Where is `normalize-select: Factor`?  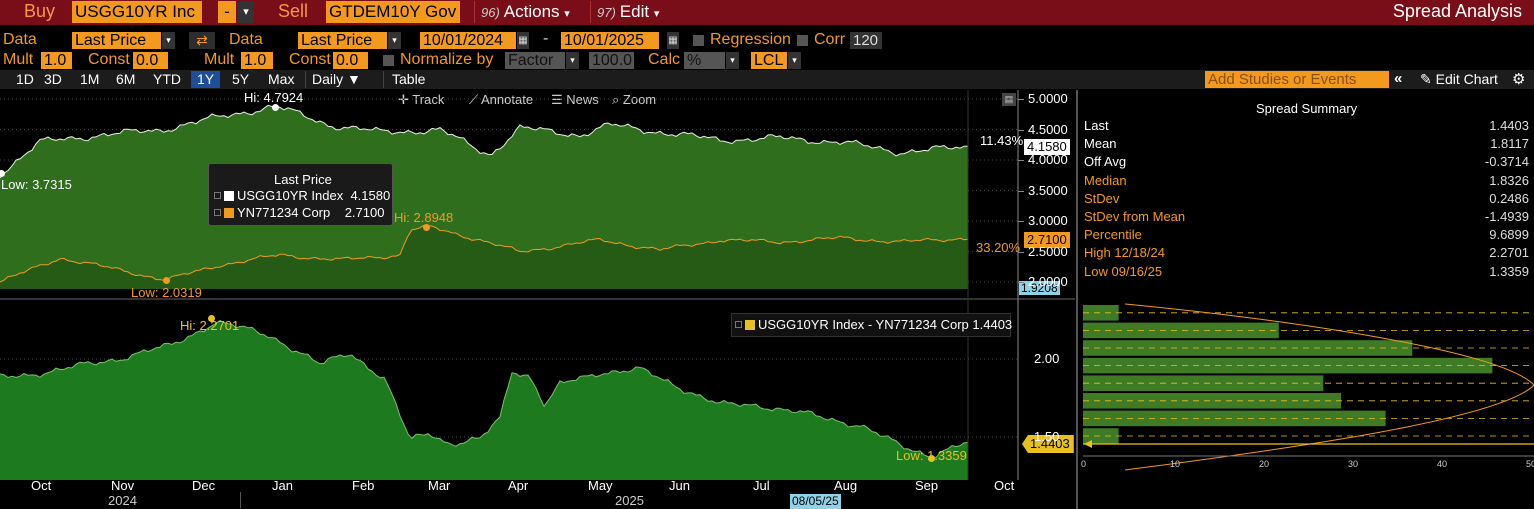 normalize-select: Factor is located at coordinates (535, 60).